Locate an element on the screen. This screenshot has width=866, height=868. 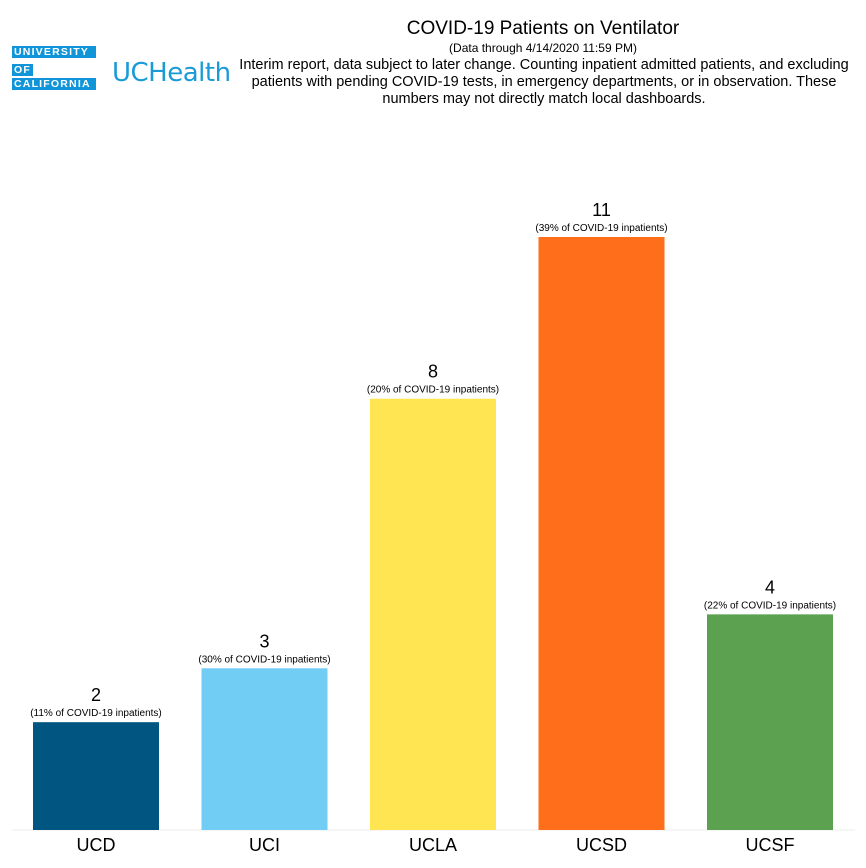
value-label-ucd: 2 is located at coordinates (96, 695).